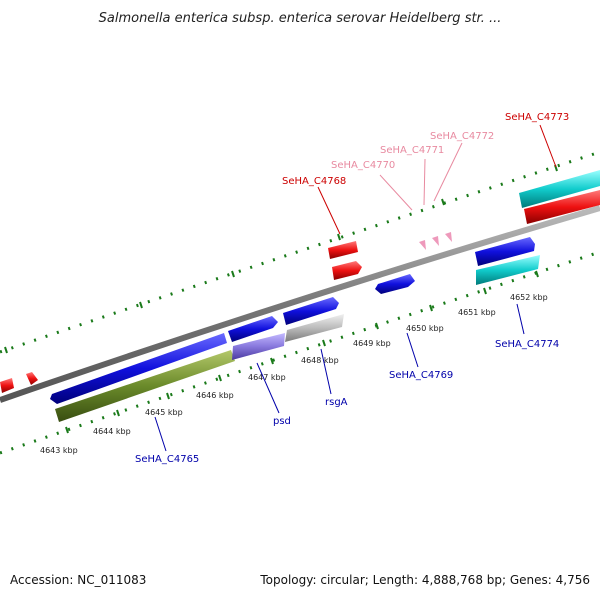 The width and height of the screenshot is (600, 600). Describe the element at coordinates (448, 237) in the screenshot. I see `gene-seha-c4772` at that location.